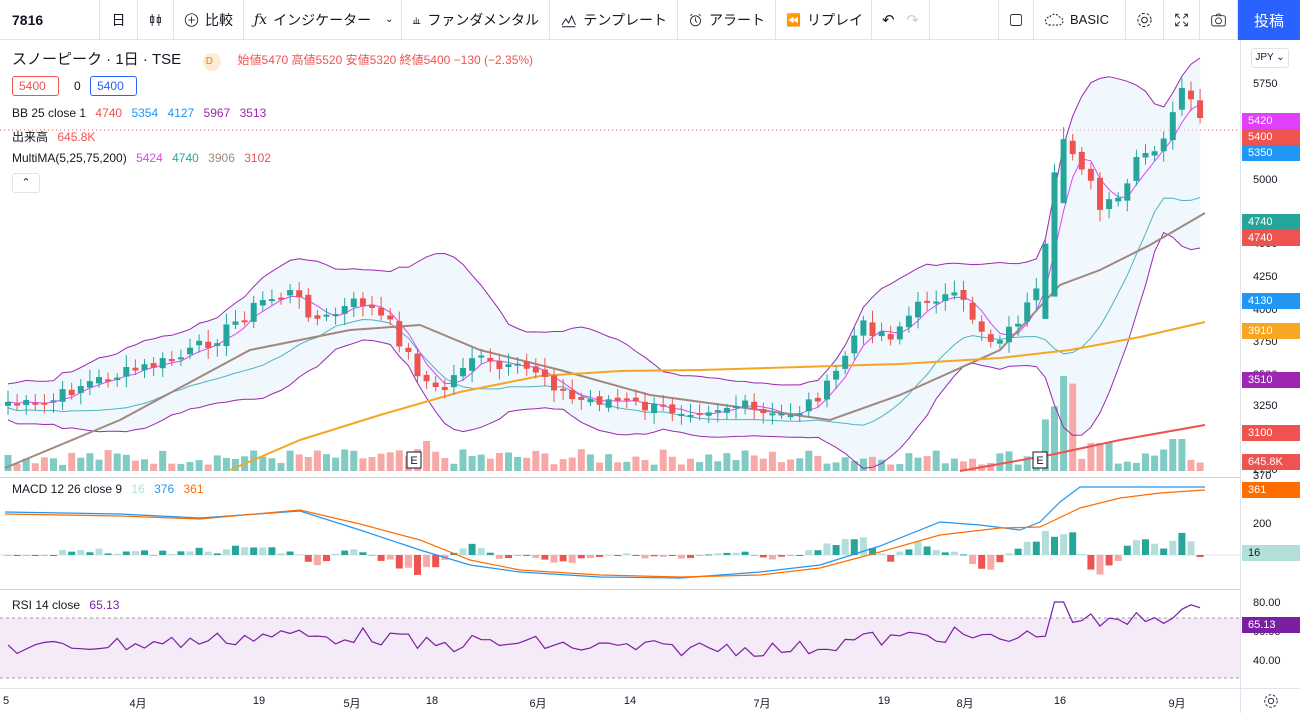 This screenshot has width=1300, height=713. Describe the element at coordinates (145, 113) in the screenshot. I see `bb-upper: 5354` at that location.